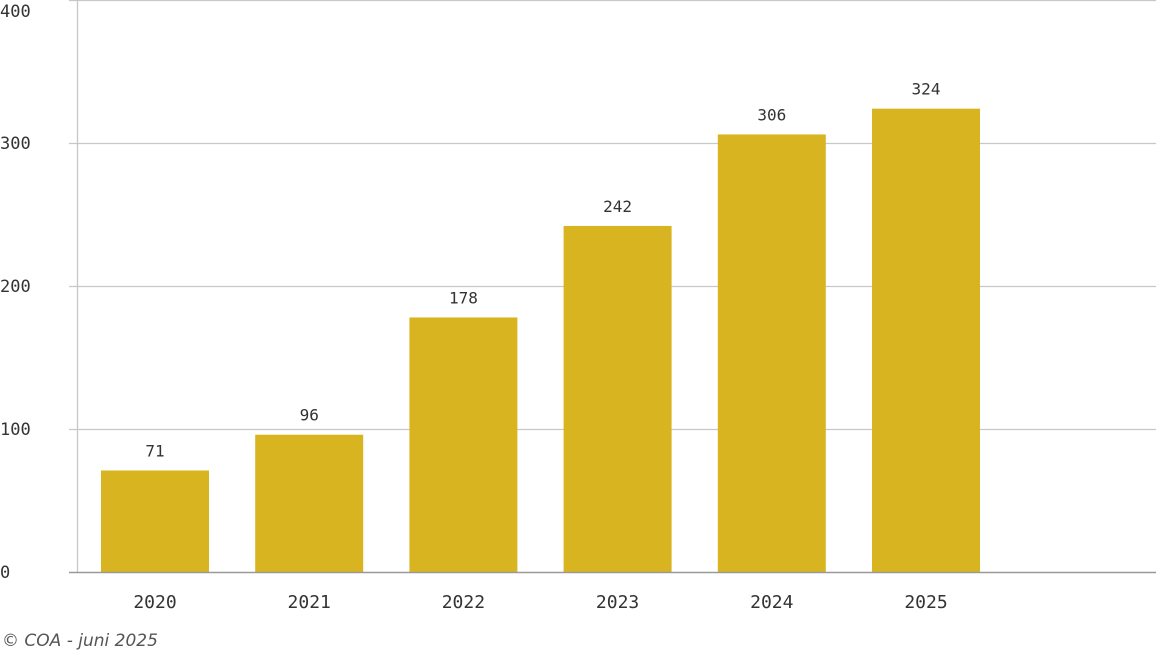  What do you see at coordinates (155, 521) in the screenshot?
I see `bar-2020` at bounding box center [155, 521].